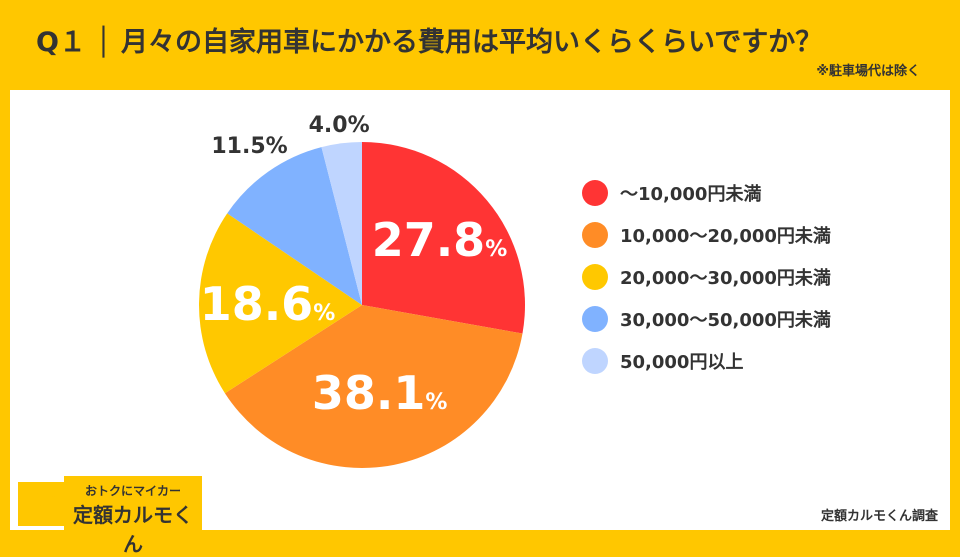 Image resolution: width=960 pixels, height=557 pixels. I want to click on slice-label: 38.1%, so click(380, 393).